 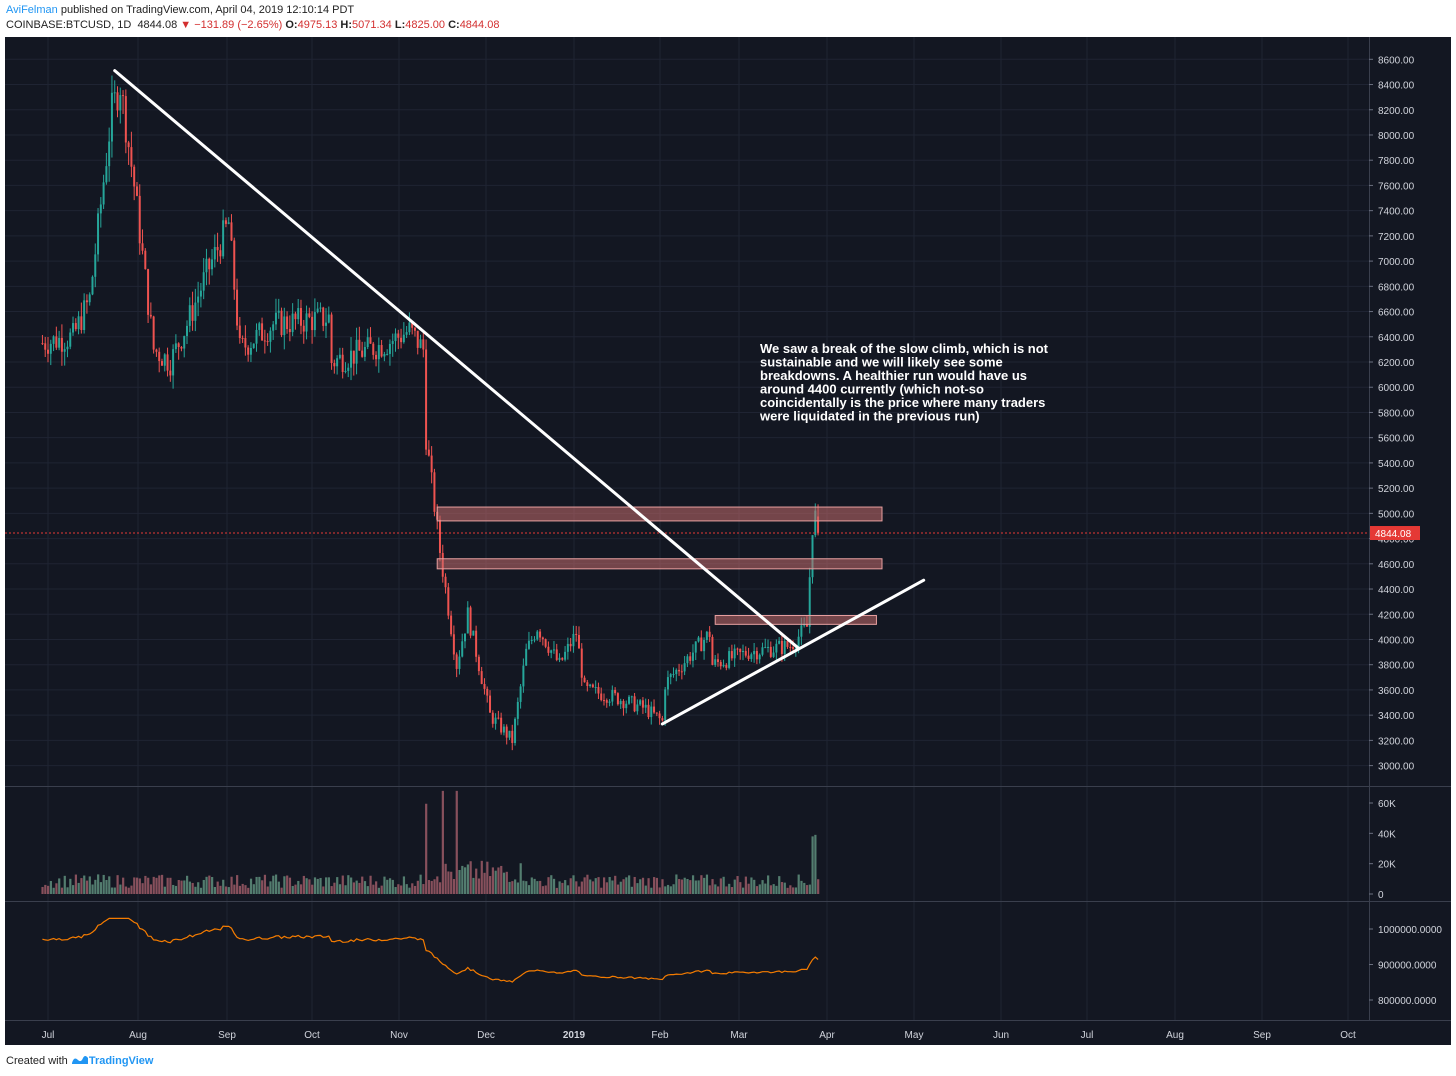 I want to click on time-tick-label: Sep, so click(x=227, y=1035).